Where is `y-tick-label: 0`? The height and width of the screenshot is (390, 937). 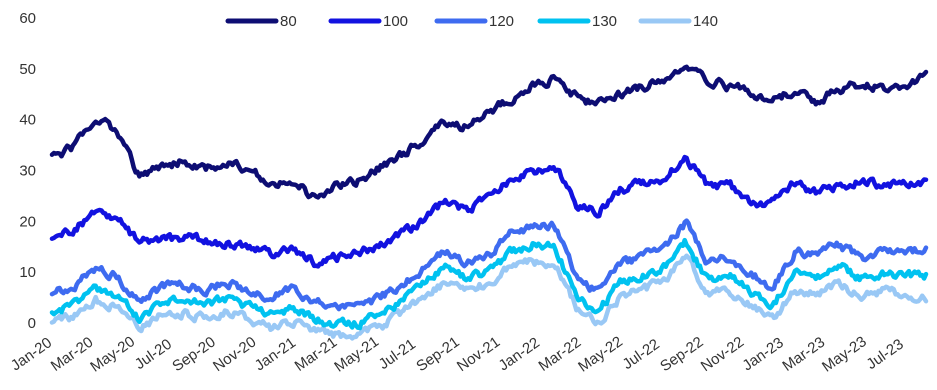 y-tick-label: 0 is located at coordinates (32, 323).